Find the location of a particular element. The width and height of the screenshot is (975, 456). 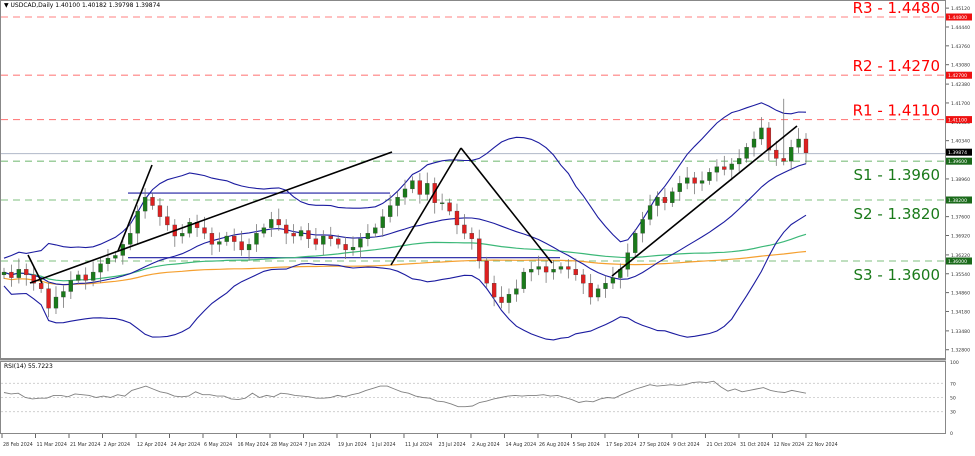

moving-average-orange is located at coordinates (405, 268).